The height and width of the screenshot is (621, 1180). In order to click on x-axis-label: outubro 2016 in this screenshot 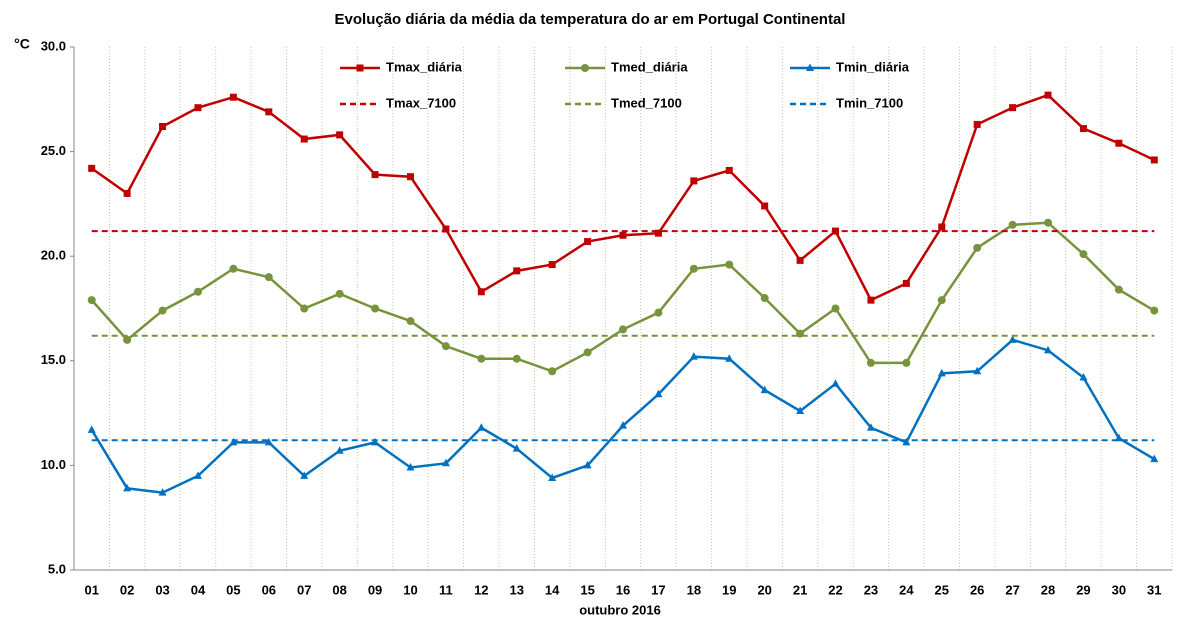, I will do `click(620, 609)`.